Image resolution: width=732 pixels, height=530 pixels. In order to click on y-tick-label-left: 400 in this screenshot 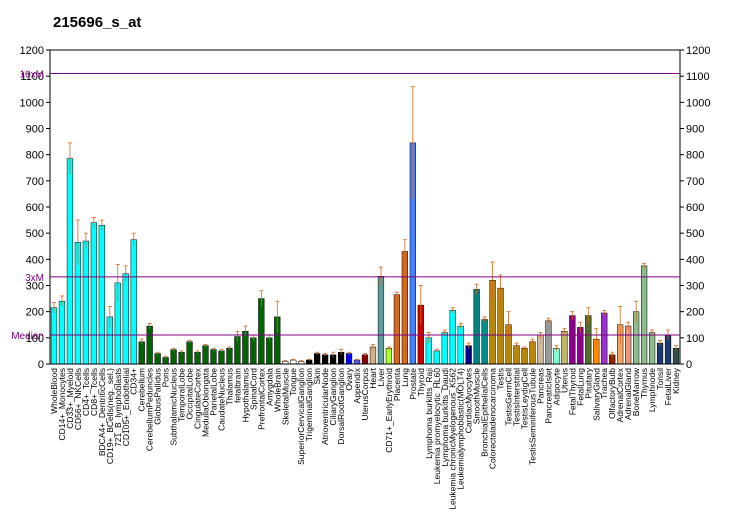, I will do `click(35, 260)`.